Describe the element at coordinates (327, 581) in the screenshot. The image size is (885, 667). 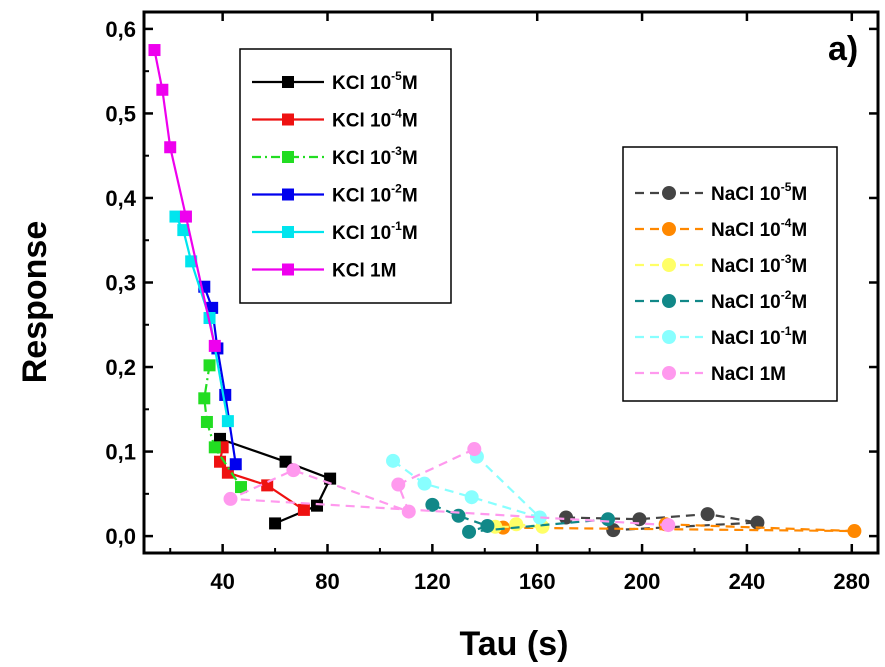
I see `x-tick-label-1: 80` at that location.